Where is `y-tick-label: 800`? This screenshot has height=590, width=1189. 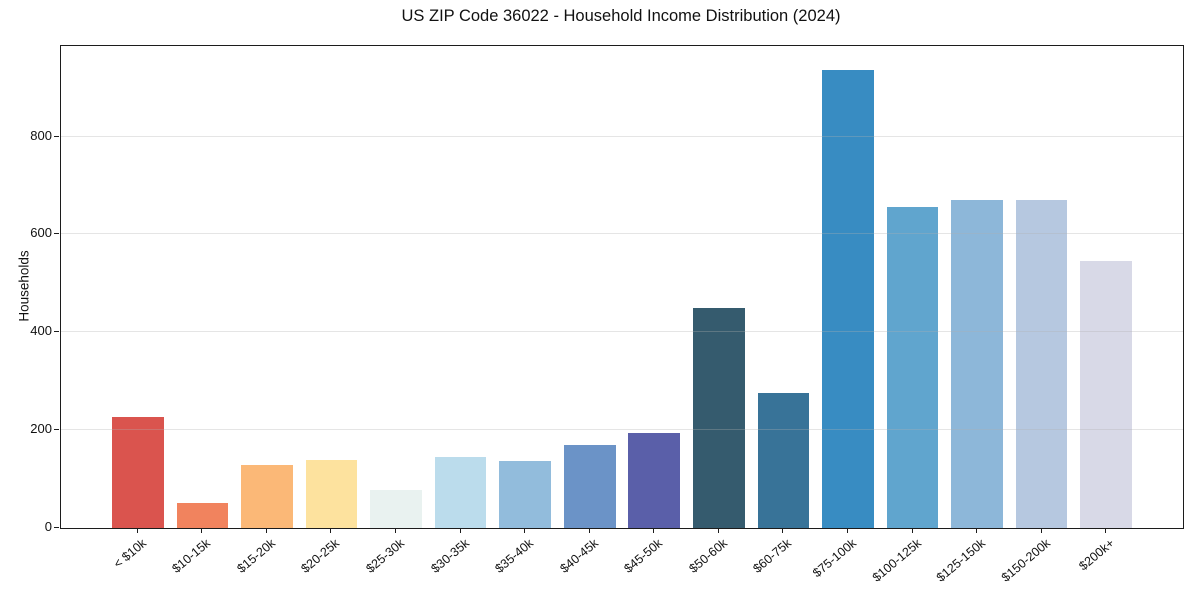
y-tick-label: 800 is located at coordinates (41, 135).